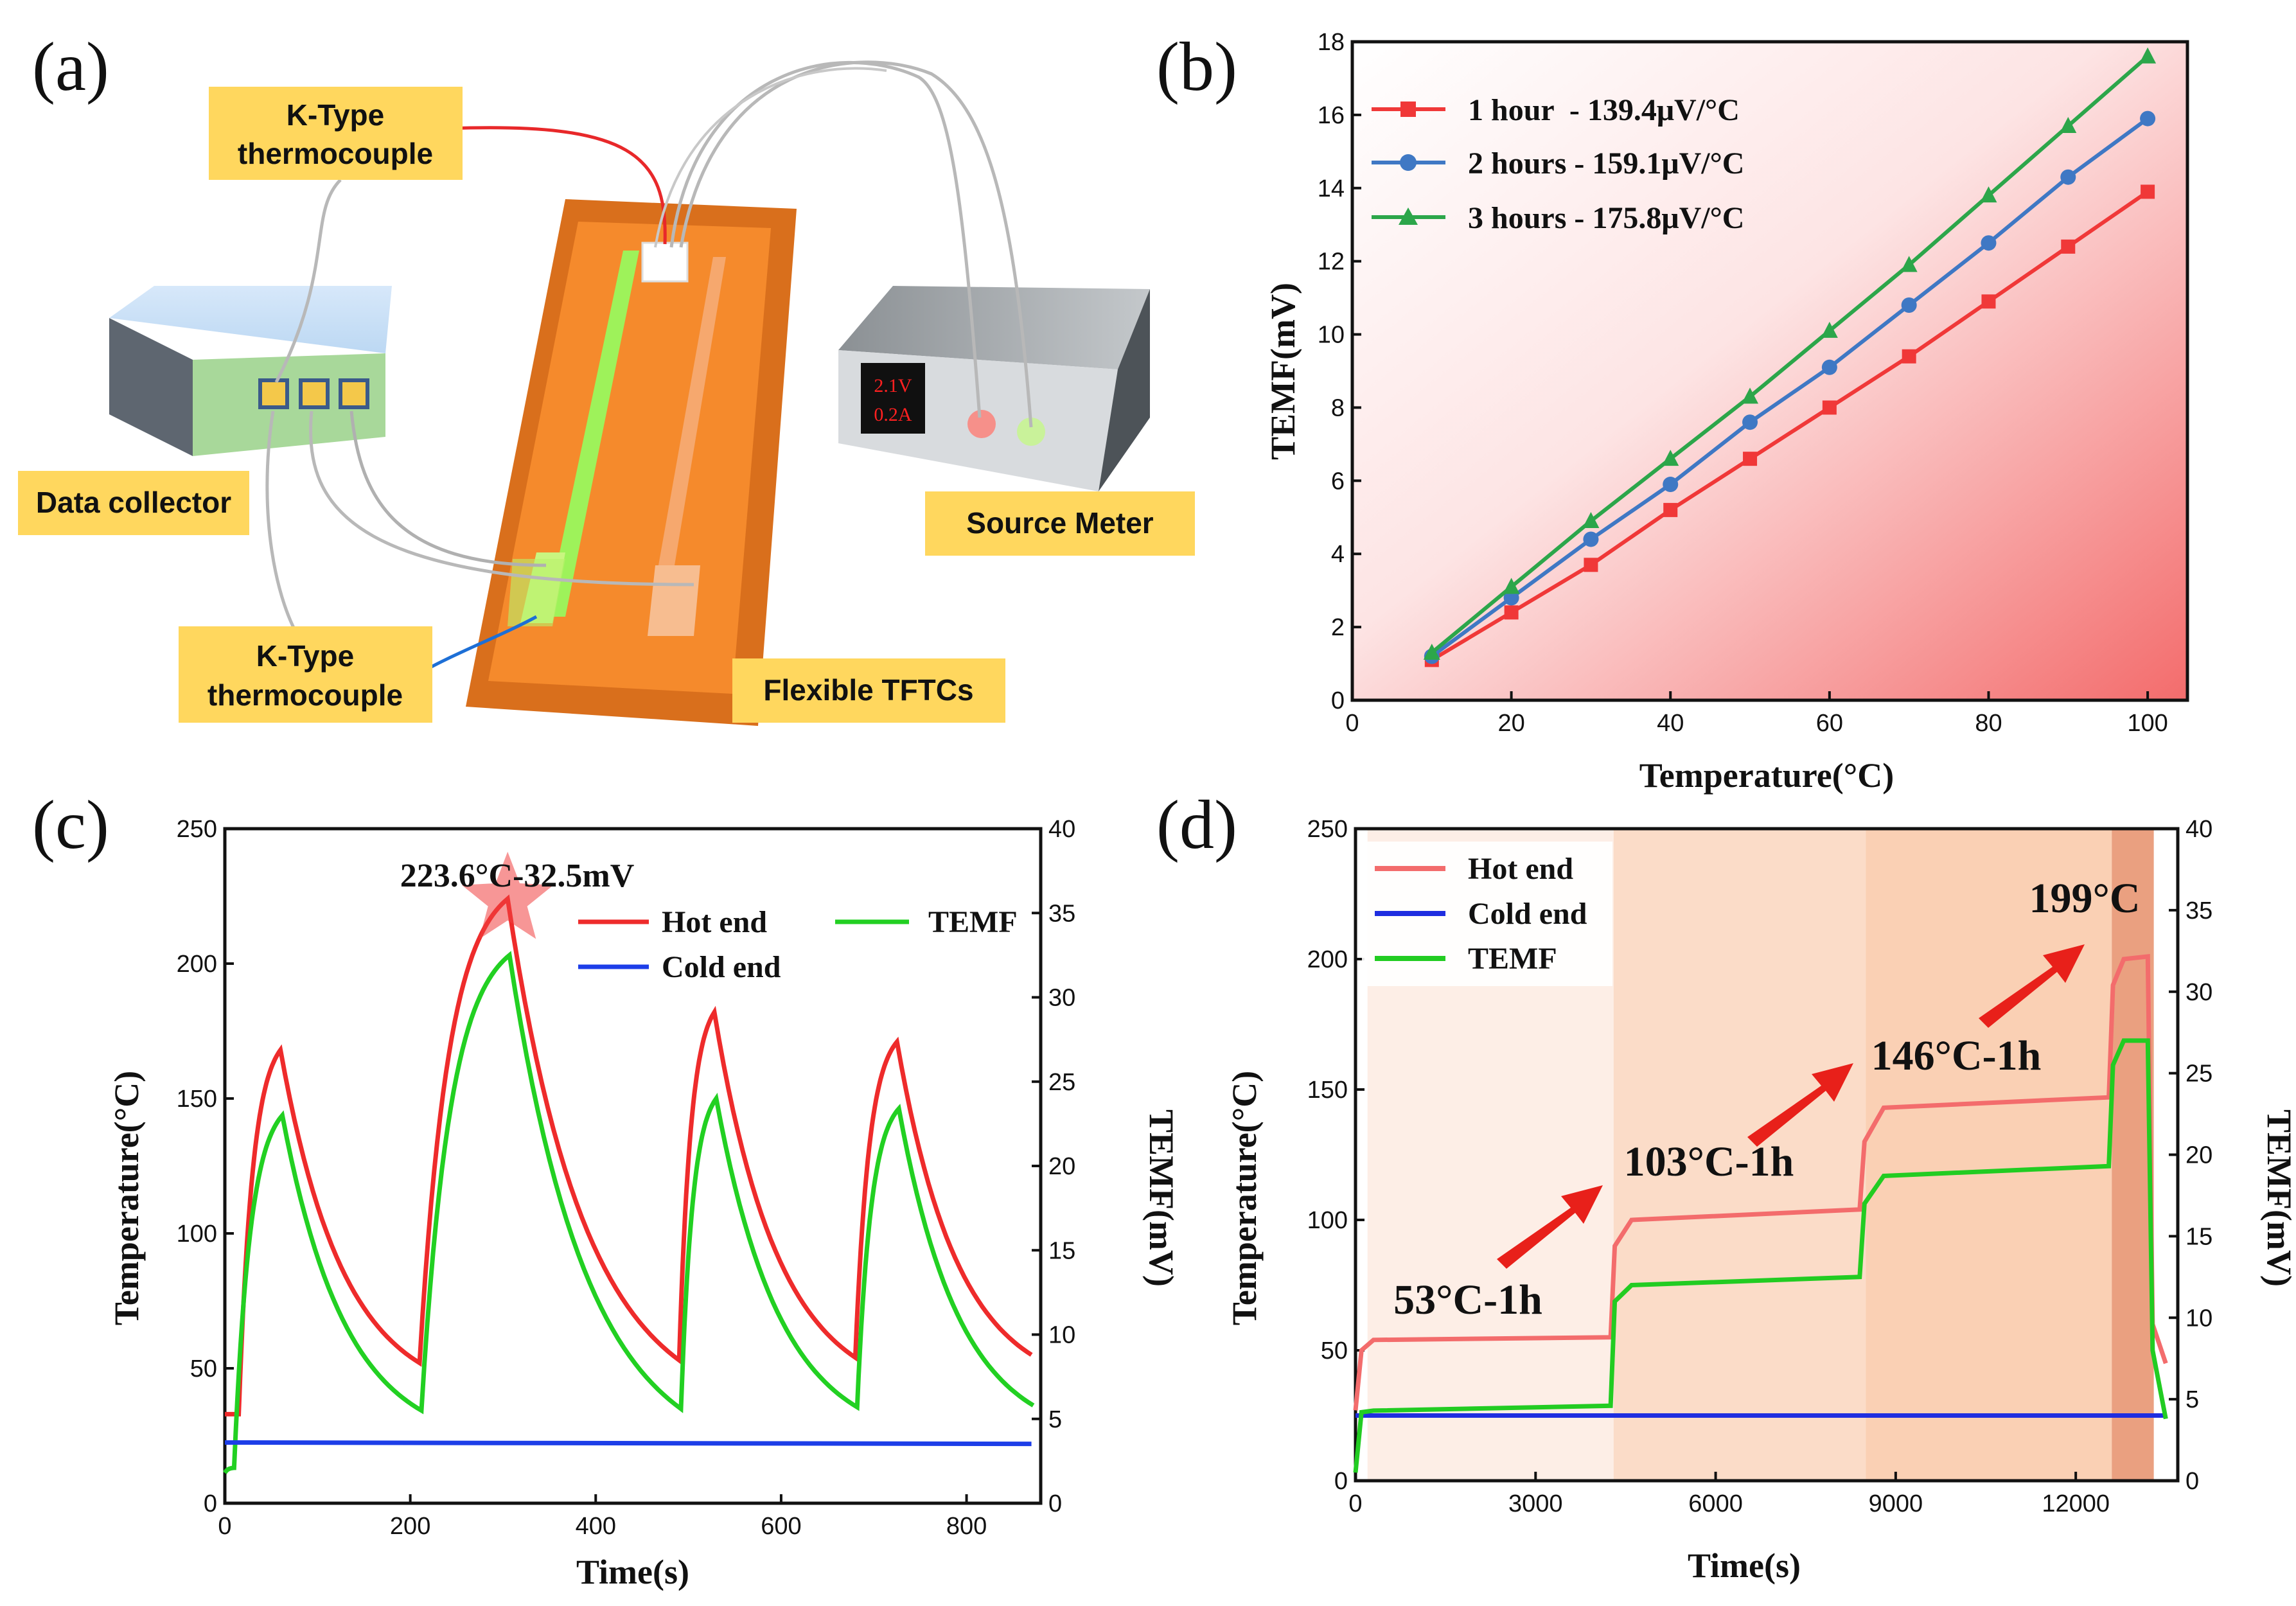 Image resolution: width=2296 pixels, height=1606 pixels. Describe the element at coordinates (893, 385) in the screenshot. I see `meter-display-voltage: 2.1V` at that location.